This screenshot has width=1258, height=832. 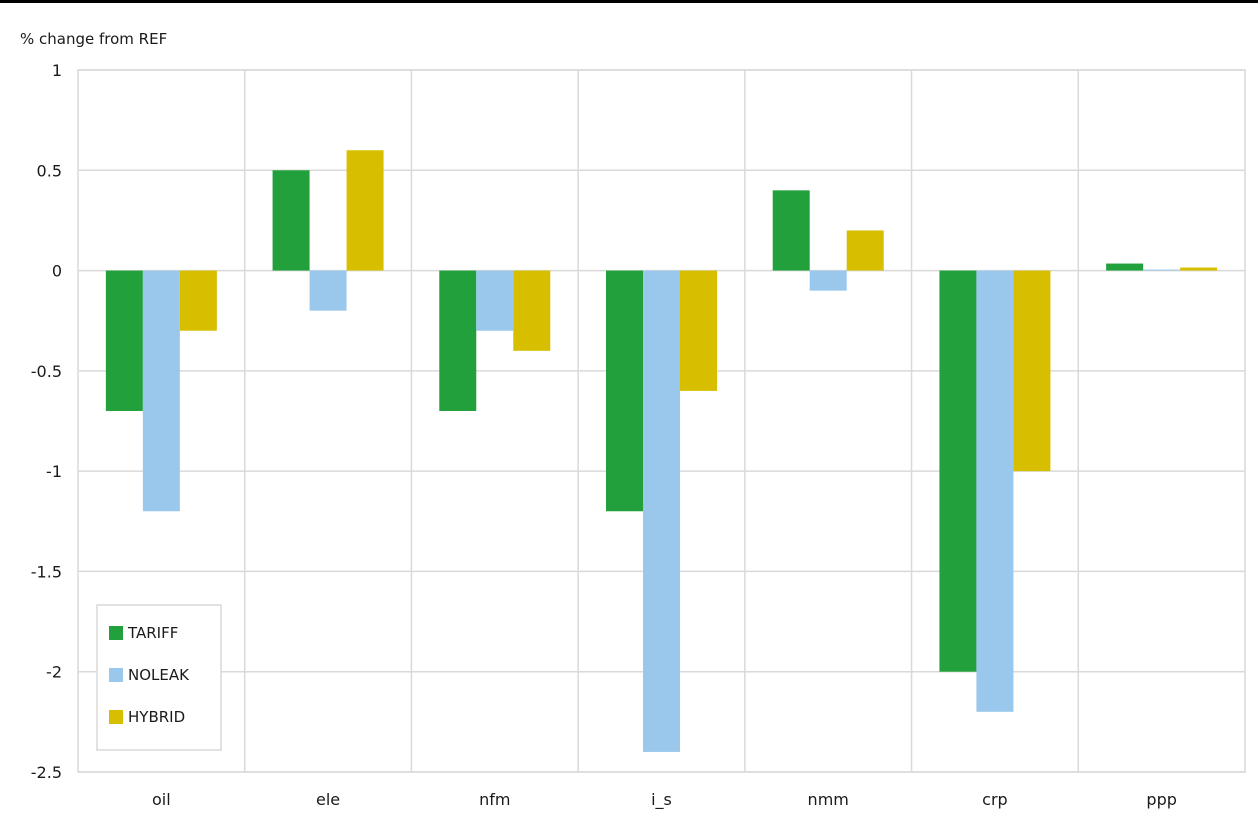 What do you see at coordinates (1162, 270) in the screenshot?
I see `bar-noleak-ppp` at bounding box center [1162, 270].